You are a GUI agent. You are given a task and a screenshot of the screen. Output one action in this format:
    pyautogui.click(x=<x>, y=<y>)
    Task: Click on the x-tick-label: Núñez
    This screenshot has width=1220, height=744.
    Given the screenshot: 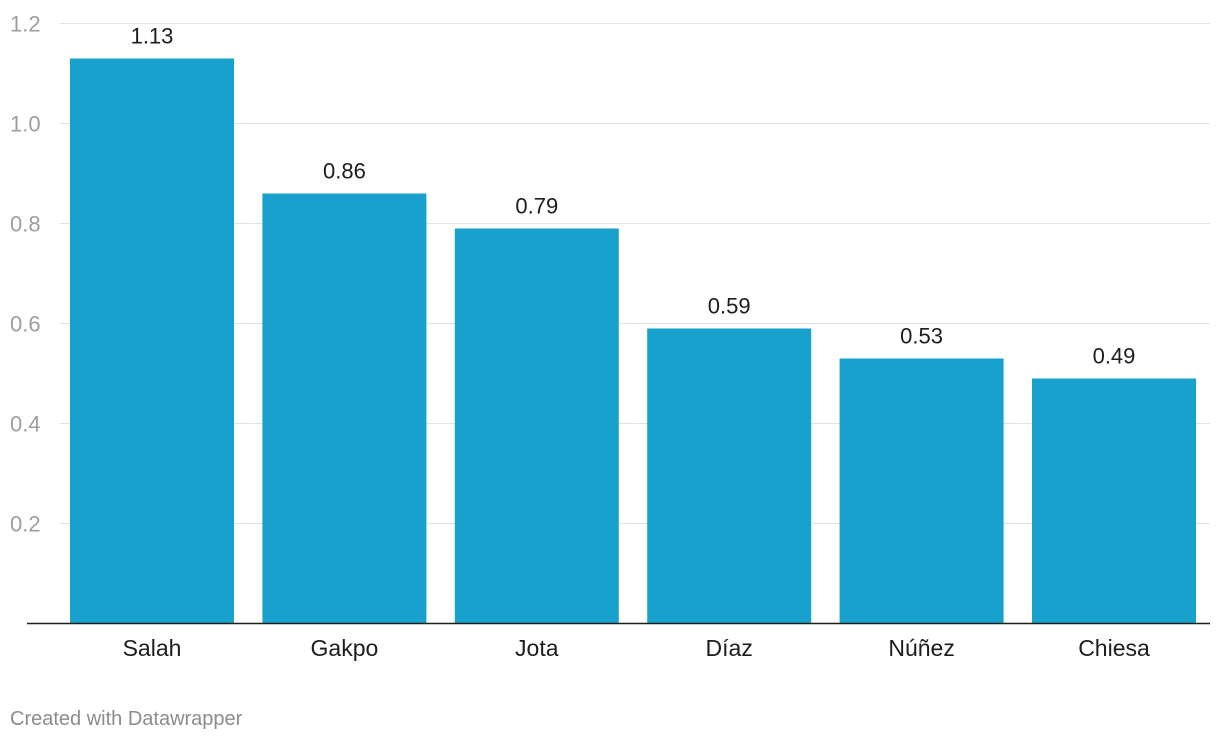 What is the action you would take?
    pyautogui.click(x=921, y=648)
    